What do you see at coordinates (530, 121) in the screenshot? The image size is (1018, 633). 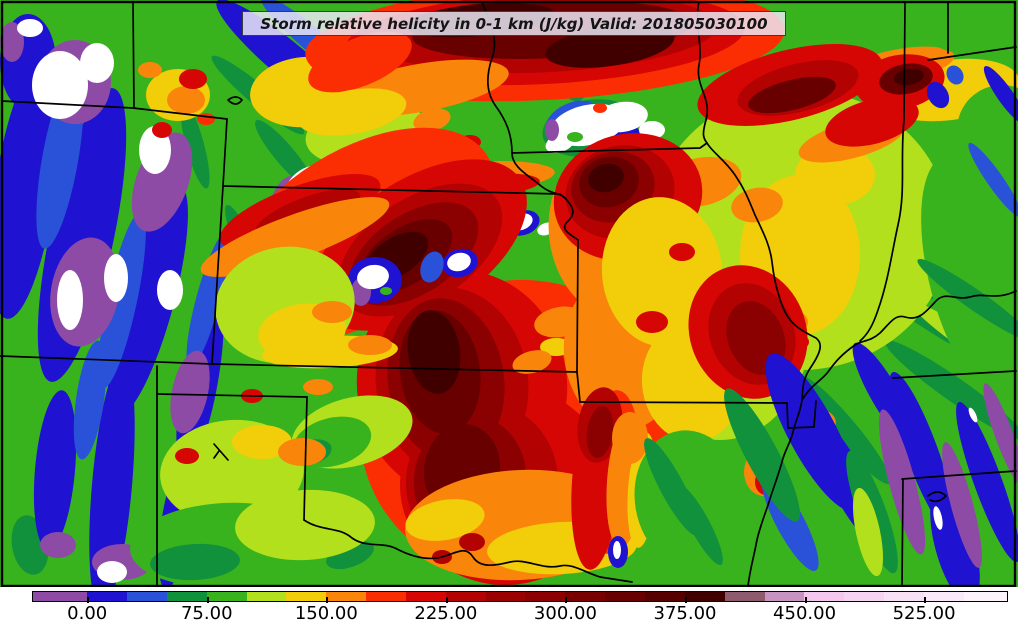 I see `river-missouri-nebraska-iowa` at bounding box center [530, 121].